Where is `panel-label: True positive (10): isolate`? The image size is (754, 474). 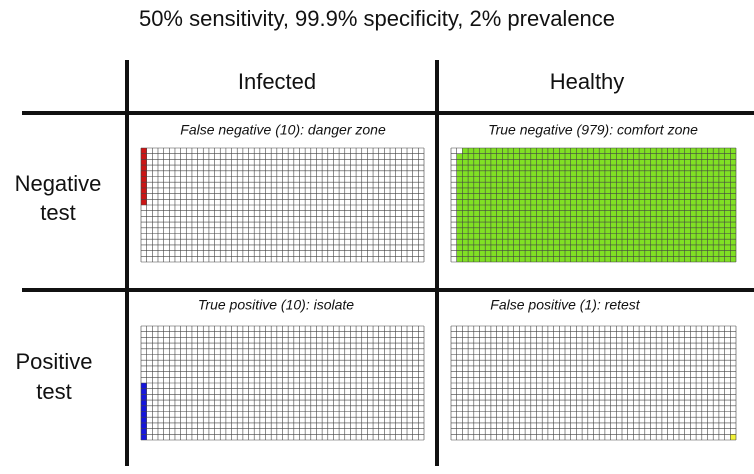 panel-label: True positive (10): isolate is located at coordinates (276, 305).